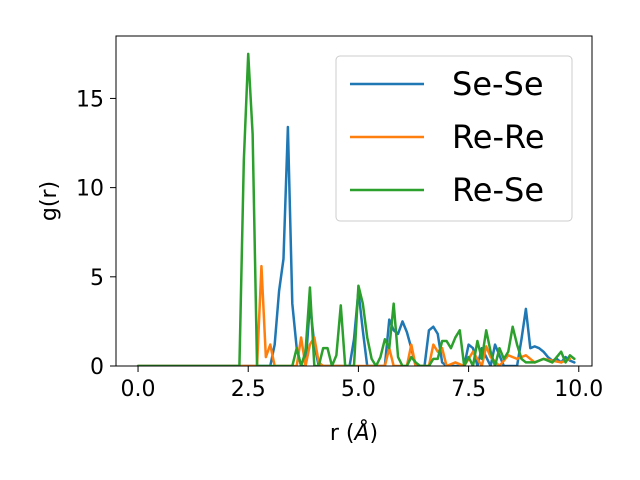 The image size is (640, 480). I want to click on y-axis-label: g(r), so click(49, 201).